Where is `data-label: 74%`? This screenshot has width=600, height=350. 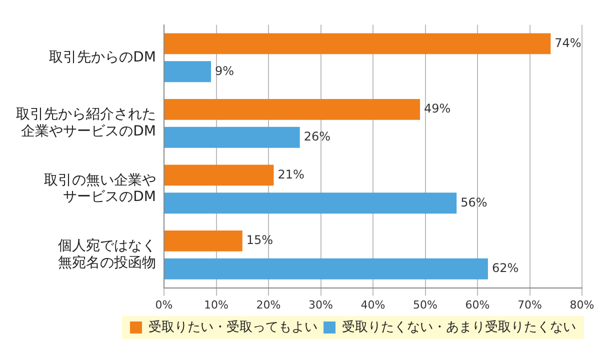 data-label: 74% is located at coordinates (568, 43).